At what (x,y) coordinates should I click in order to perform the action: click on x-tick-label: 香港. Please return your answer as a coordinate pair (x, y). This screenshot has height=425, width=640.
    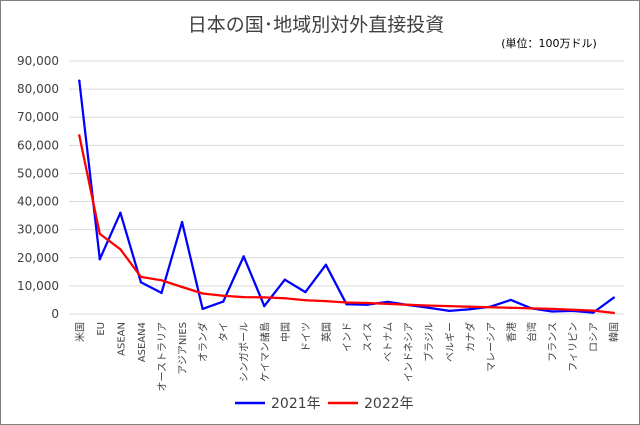
    Looking at the image, I should click on (512, 332).